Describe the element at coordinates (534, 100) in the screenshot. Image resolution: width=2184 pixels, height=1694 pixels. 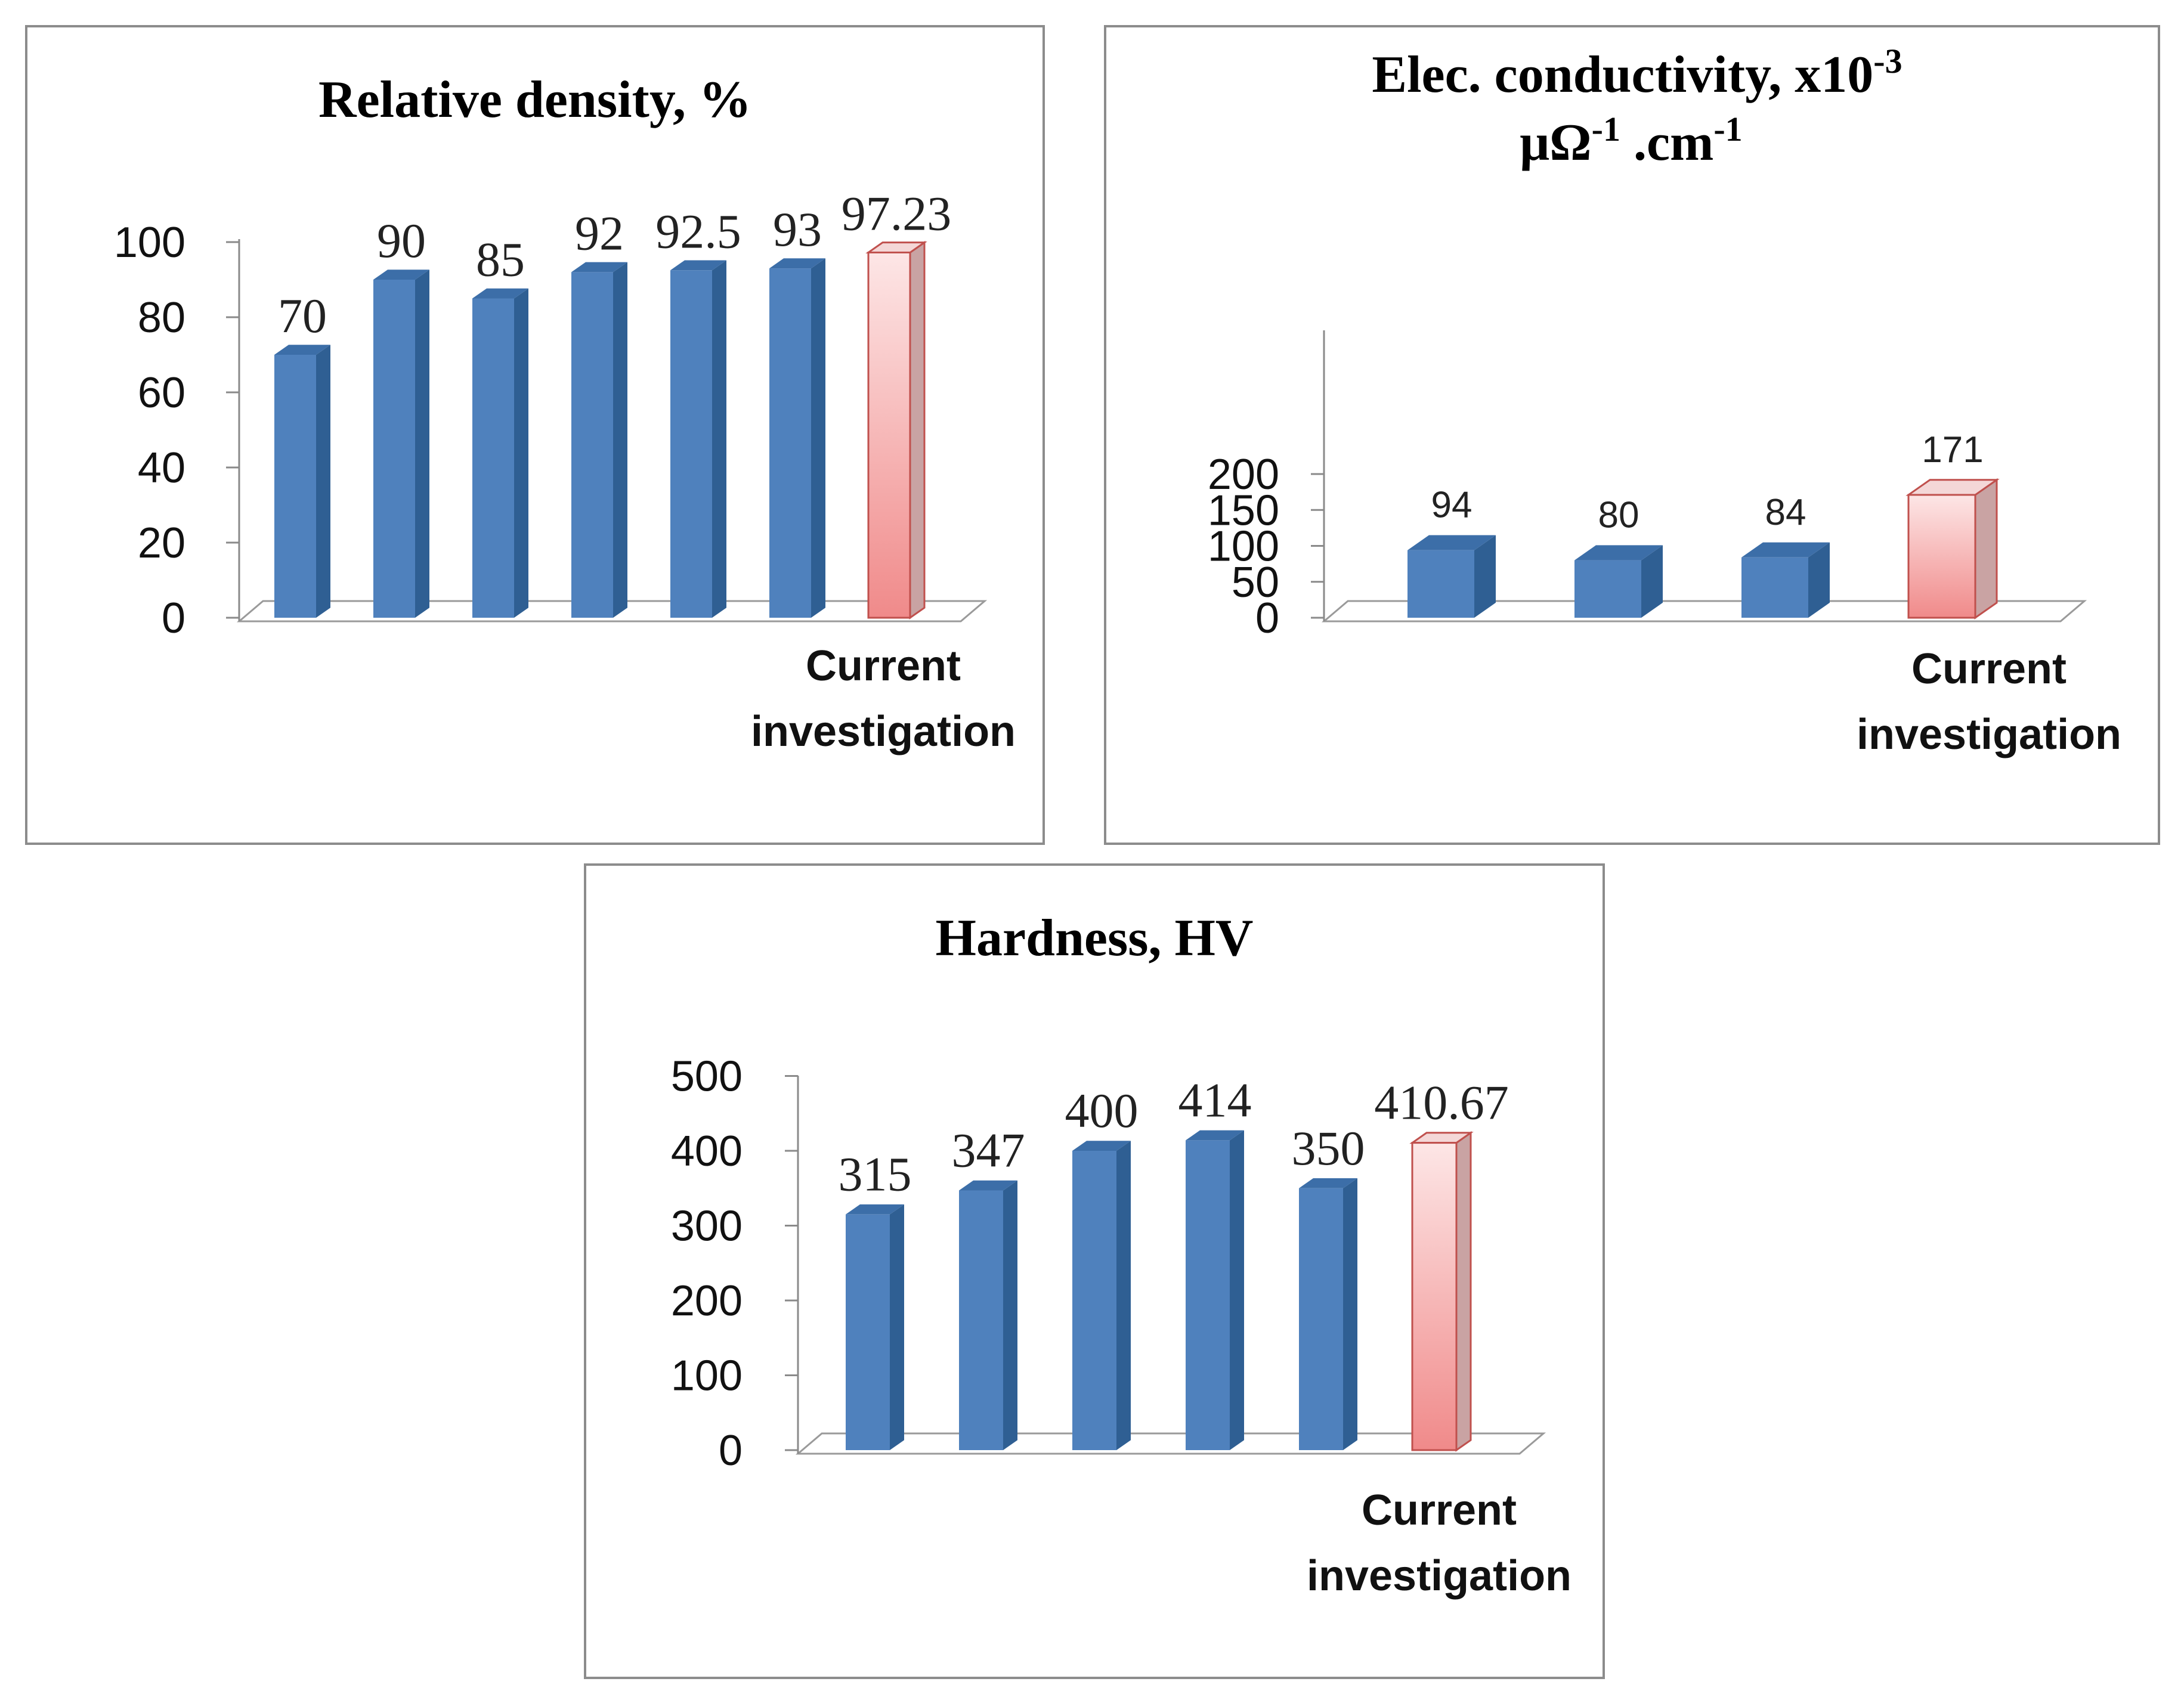
I see `density-chart-title: Relative density, %` at that location.